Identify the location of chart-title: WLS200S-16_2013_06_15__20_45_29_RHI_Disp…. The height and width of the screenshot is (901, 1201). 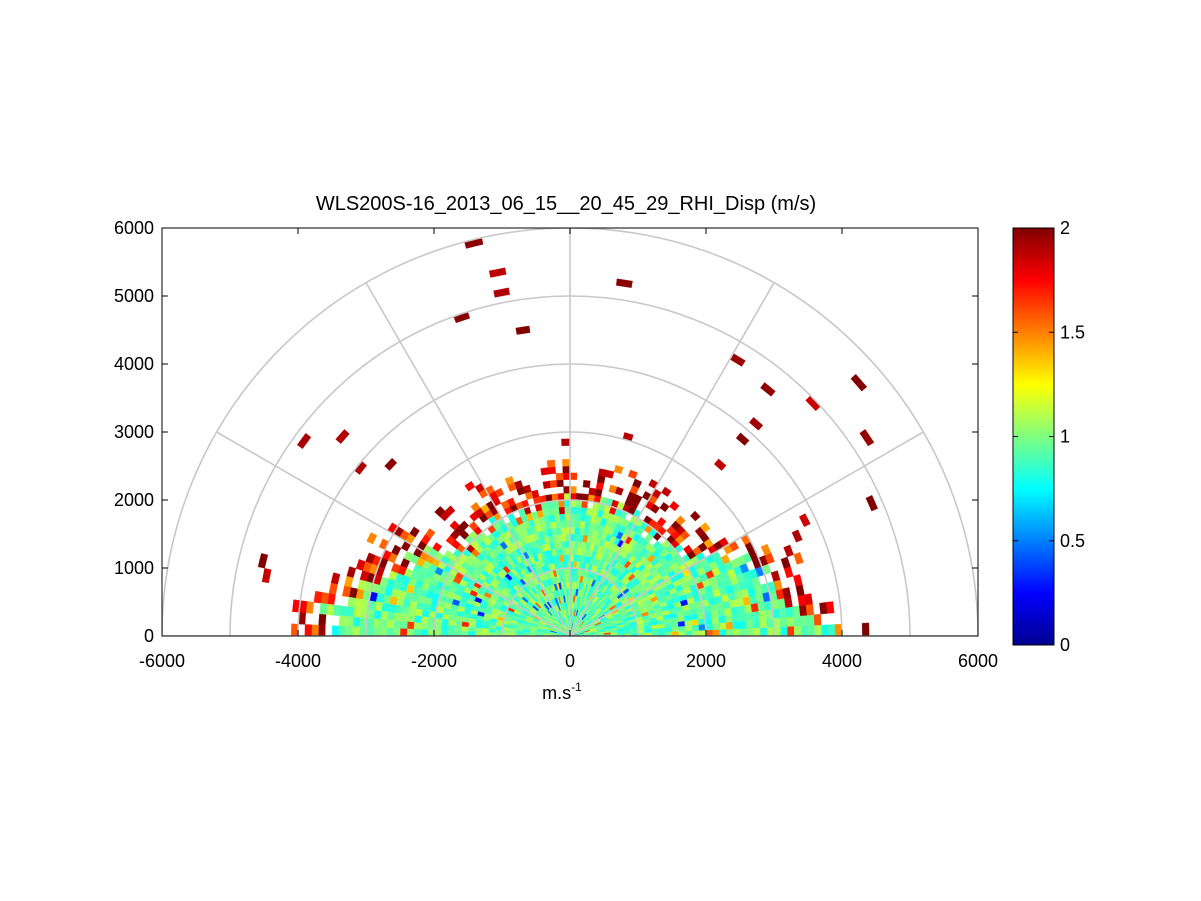
(566, 204).